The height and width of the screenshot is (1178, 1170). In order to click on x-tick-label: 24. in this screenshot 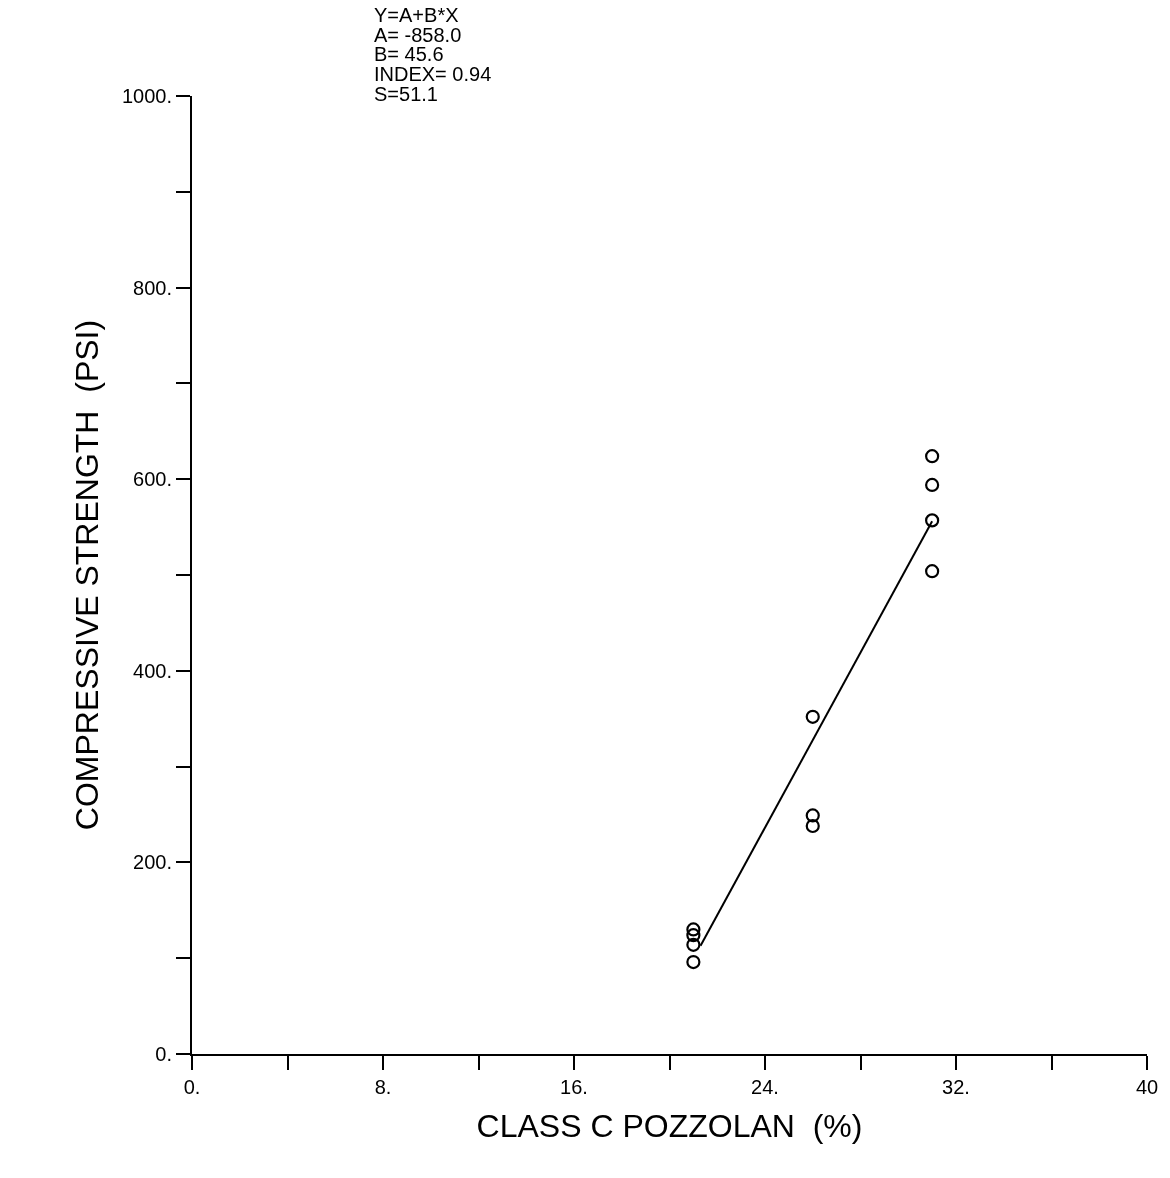, I will do `click(765, 1087)`.